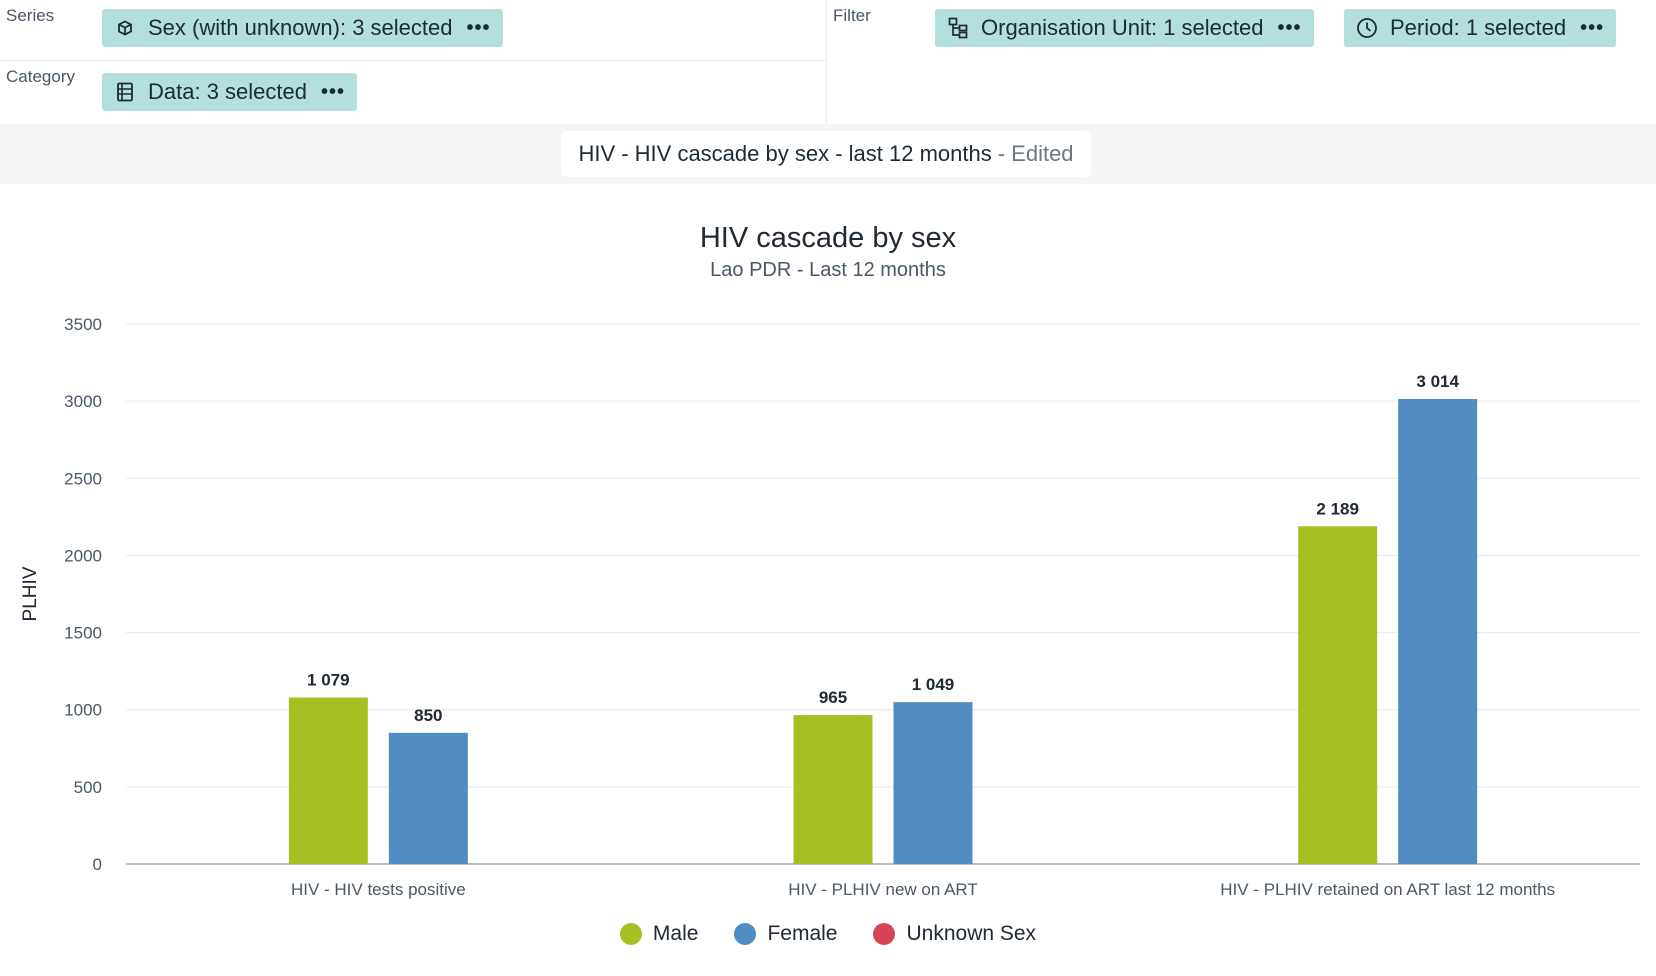  What do you see at coordinates (97, 864) in the screenshot?
I see `y-tick-label: 0` at bounding box center [97, 864].